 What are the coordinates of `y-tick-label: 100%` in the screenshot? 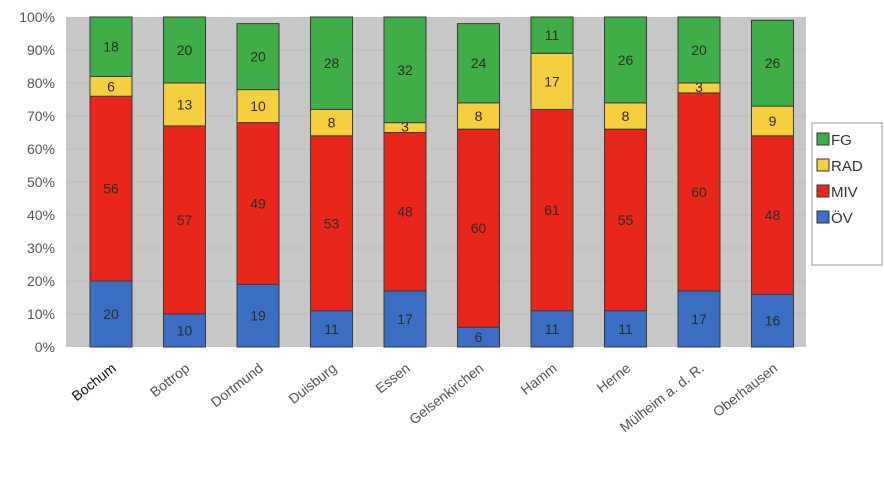 It's located at (37, 17).